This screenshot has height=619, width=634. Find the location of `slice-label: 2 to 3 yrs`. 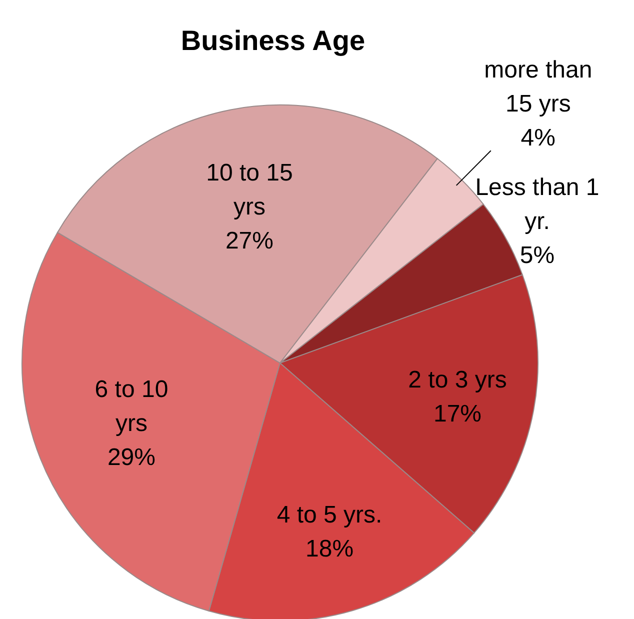

slice-label: 2 to 3 yrs is located at coordinates (457, 380).